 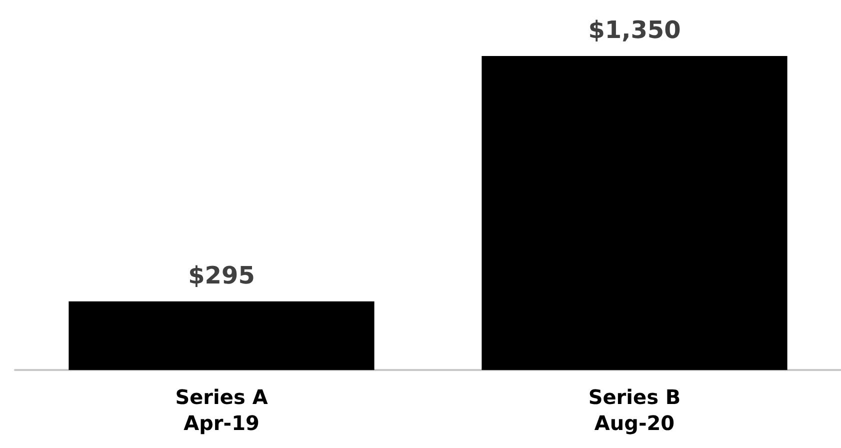 What do you see at coordinates (221, 410) in the screenshot?
I see `x-tick-label: Series A Apr-19` at bounding box center [221, 410].